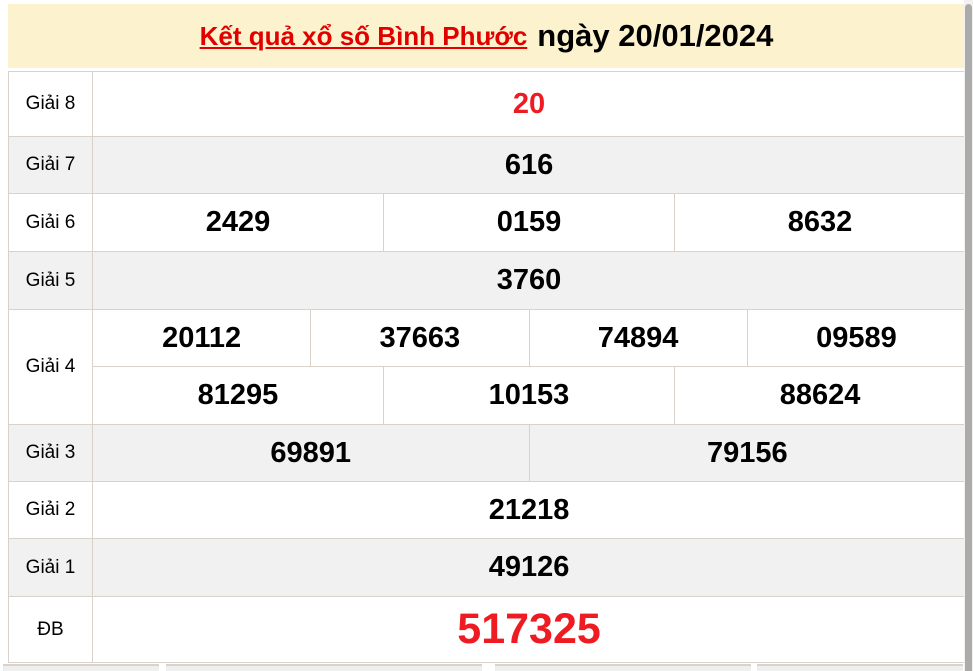  What do you see at coordinates (238, 222) in the screenshot?
I see `prize-value: 2429` at bounding box center [238, 222].